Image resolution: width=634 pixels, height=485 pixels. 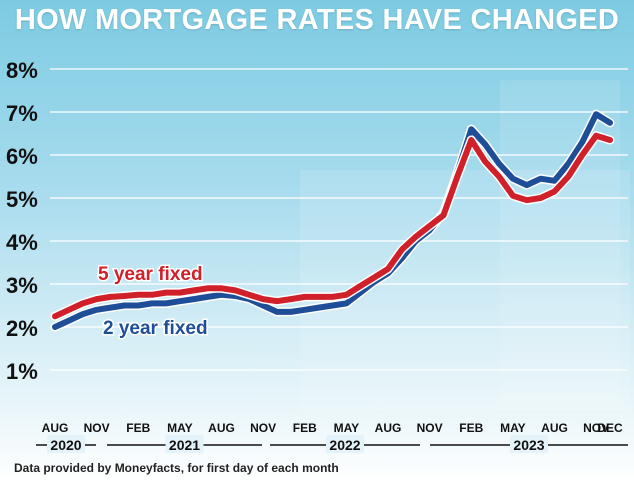 What do you see at coordinates (22, 328) in the screenshot?
I see `y-tick-label: 2%` at bounding box center [22, 328].